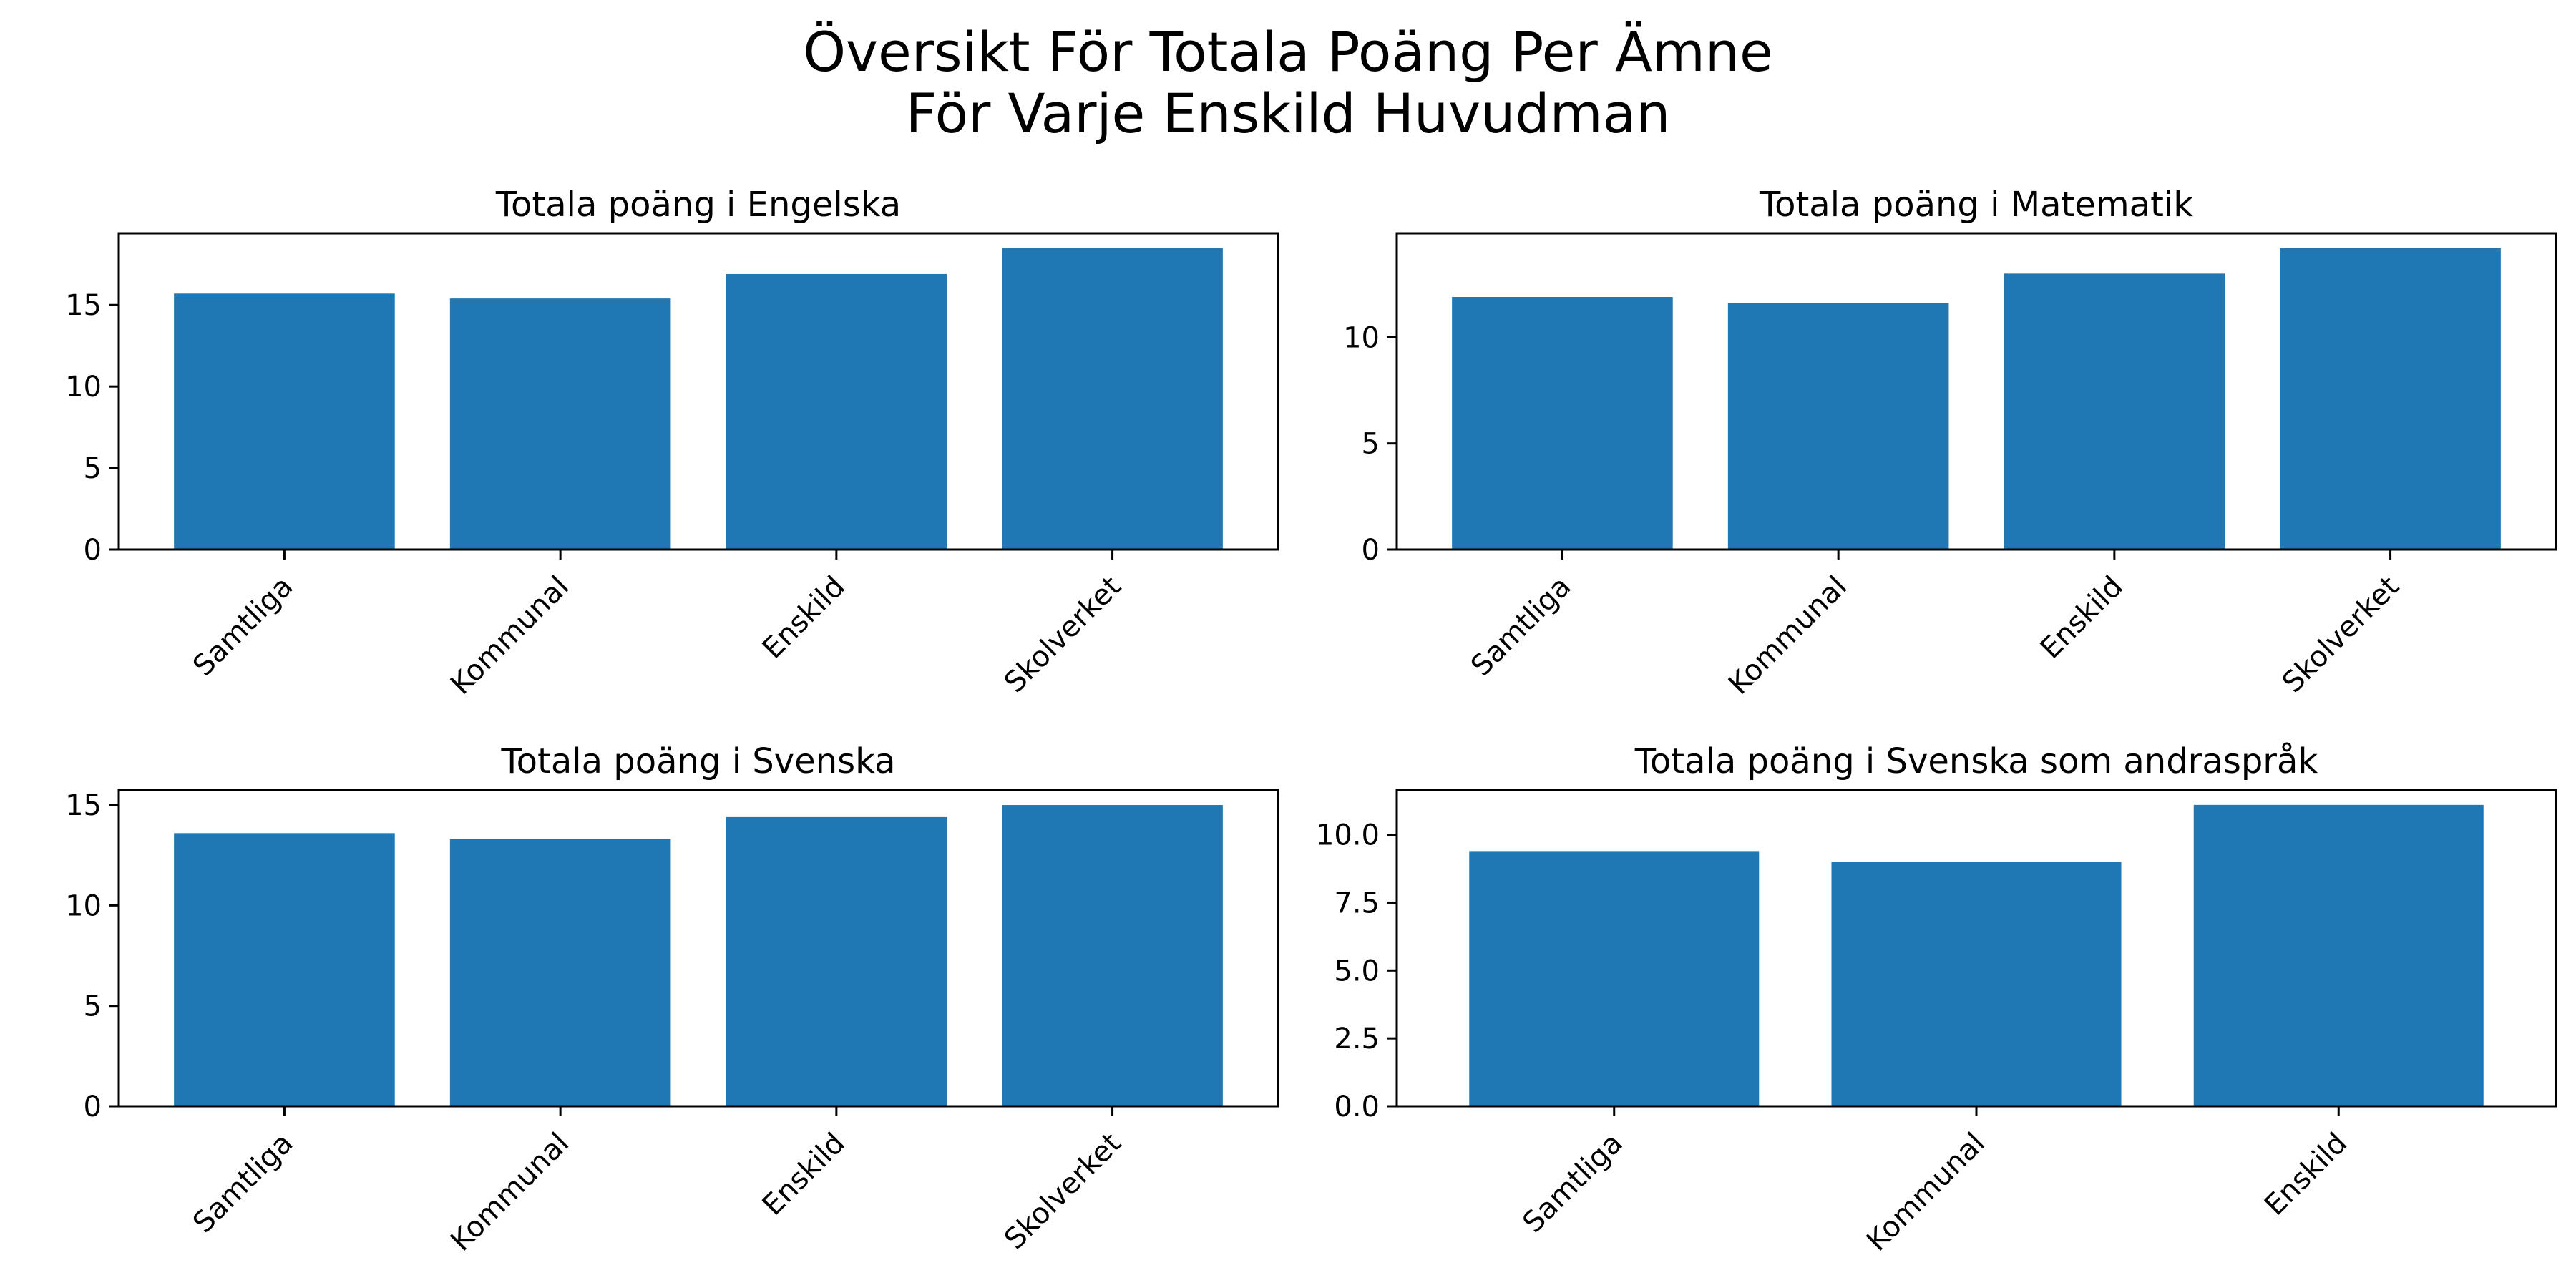 The image size is (2576, 1288). What do you see at coordinates (698, 761) in the screenshot?
I see `subplot-title: Totala poäng i Svenska` at bounding box center [698, 761].